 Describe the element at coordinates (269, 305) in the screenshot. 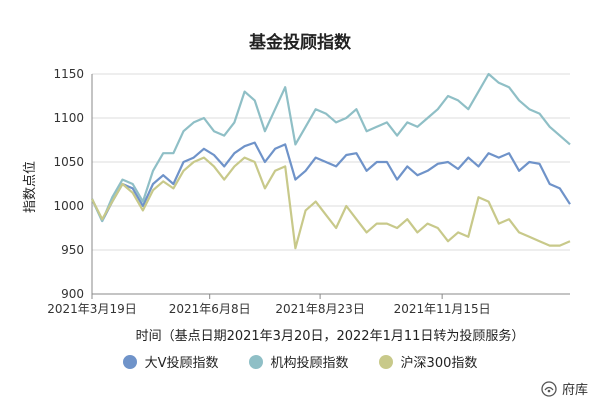

I see `x-tick-layer: 2021年3月19日 2021年6月8日 2021年8月23日 2021年11月15日` at that location.